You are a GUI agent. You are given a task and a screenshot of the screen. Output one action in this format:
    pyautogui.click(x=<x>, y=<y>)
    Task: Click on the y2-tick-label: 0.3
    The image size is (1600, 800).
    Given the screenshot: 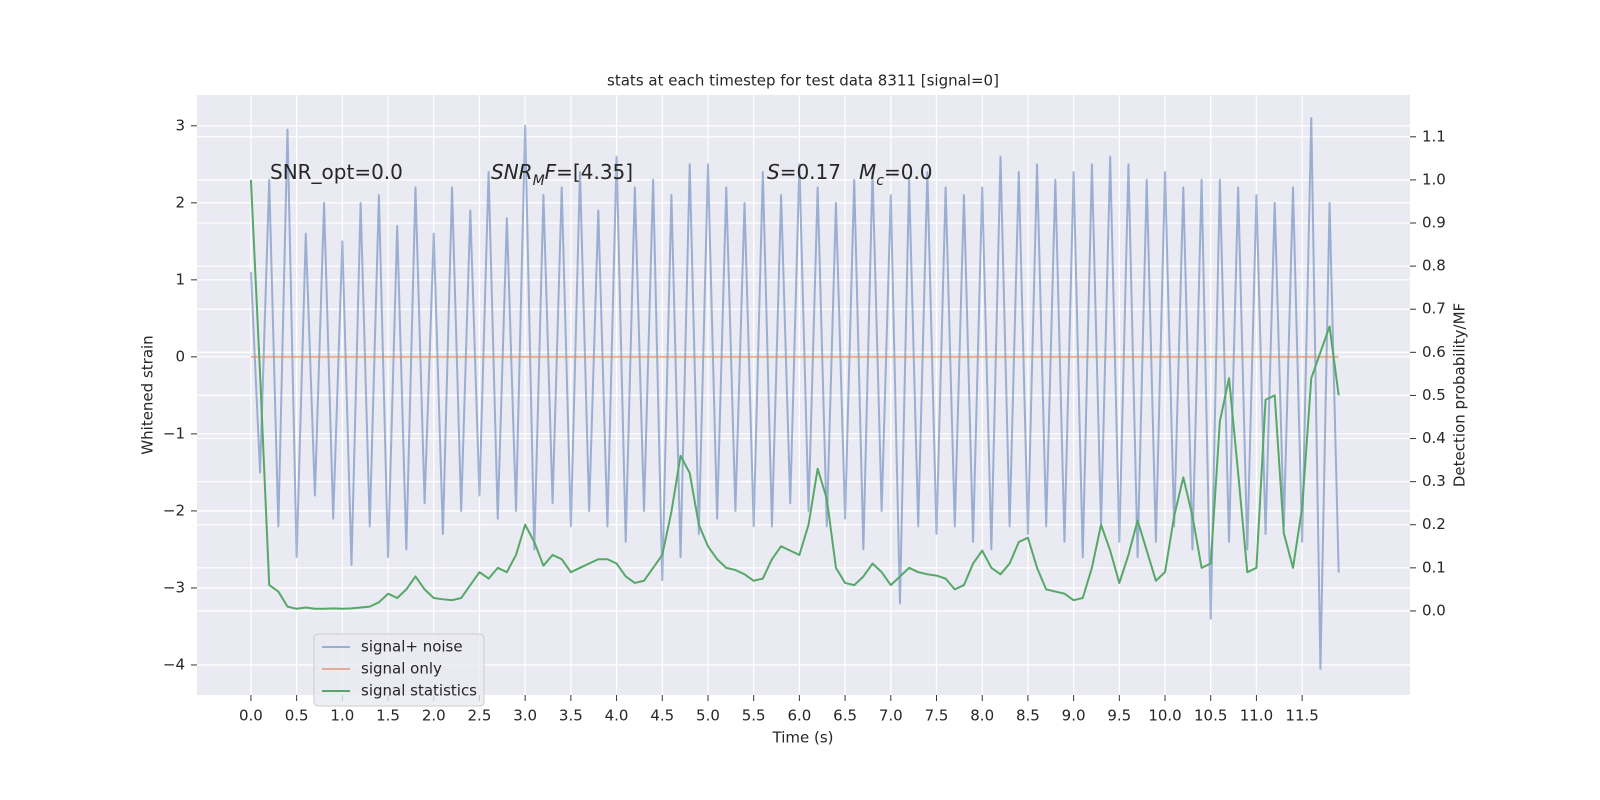 What is the action you would take?
    pyautogui.click(x=1434, y=481)
    